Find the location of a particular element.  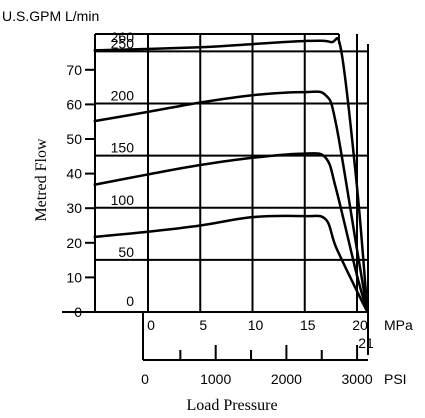

x-tick-label-mpa-0: 0 is located at coordinates (151, 325).